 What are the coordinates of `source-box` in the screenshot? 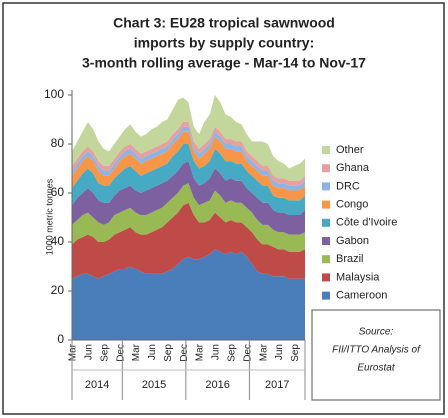 It's located at (376, 355).